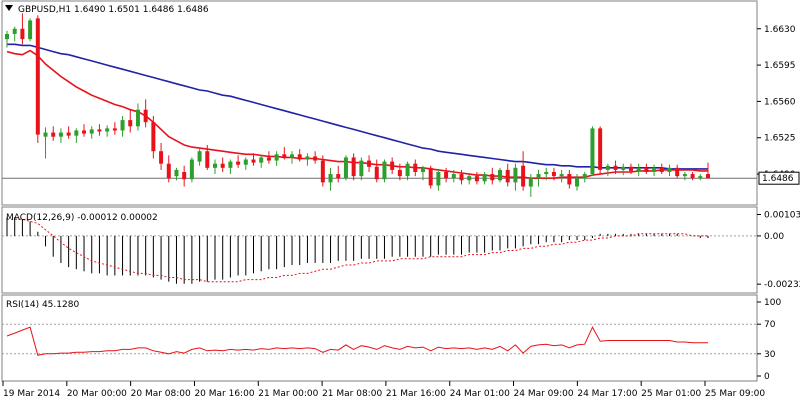 The height and width of the screenshot is (400, 800). What do you see at coordinates (772, 303) in the screenshot?
I see `rsi-tick-label-0: 100` at bounding box center [772, 303].